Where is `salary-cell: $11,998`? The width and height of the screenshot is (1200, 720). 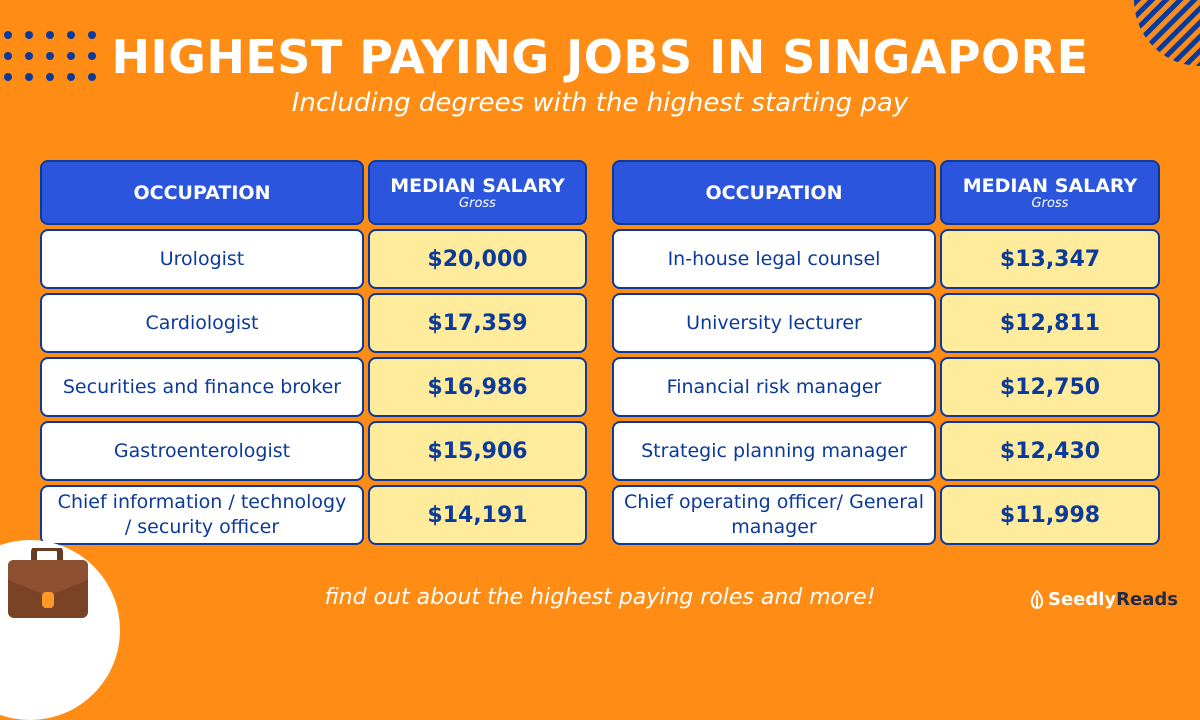 salary-cell: $11,998 is located at coordinates (1050, 515).